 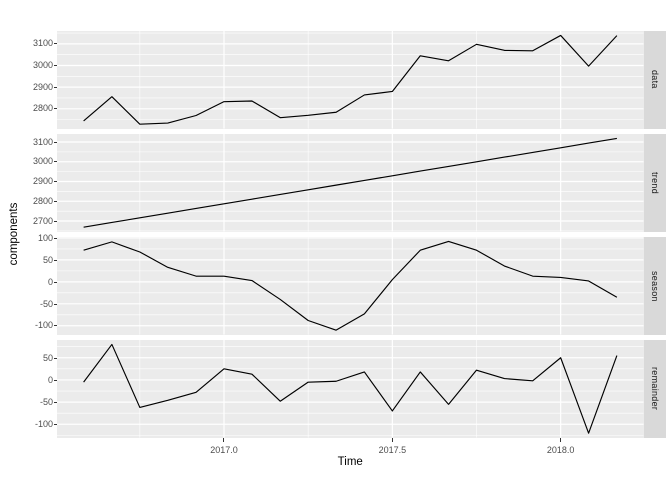 What do you see at coordinates (45, 237) in the screenshot?
I see `y-tick-label: 100` at bounding box center [45, 237].